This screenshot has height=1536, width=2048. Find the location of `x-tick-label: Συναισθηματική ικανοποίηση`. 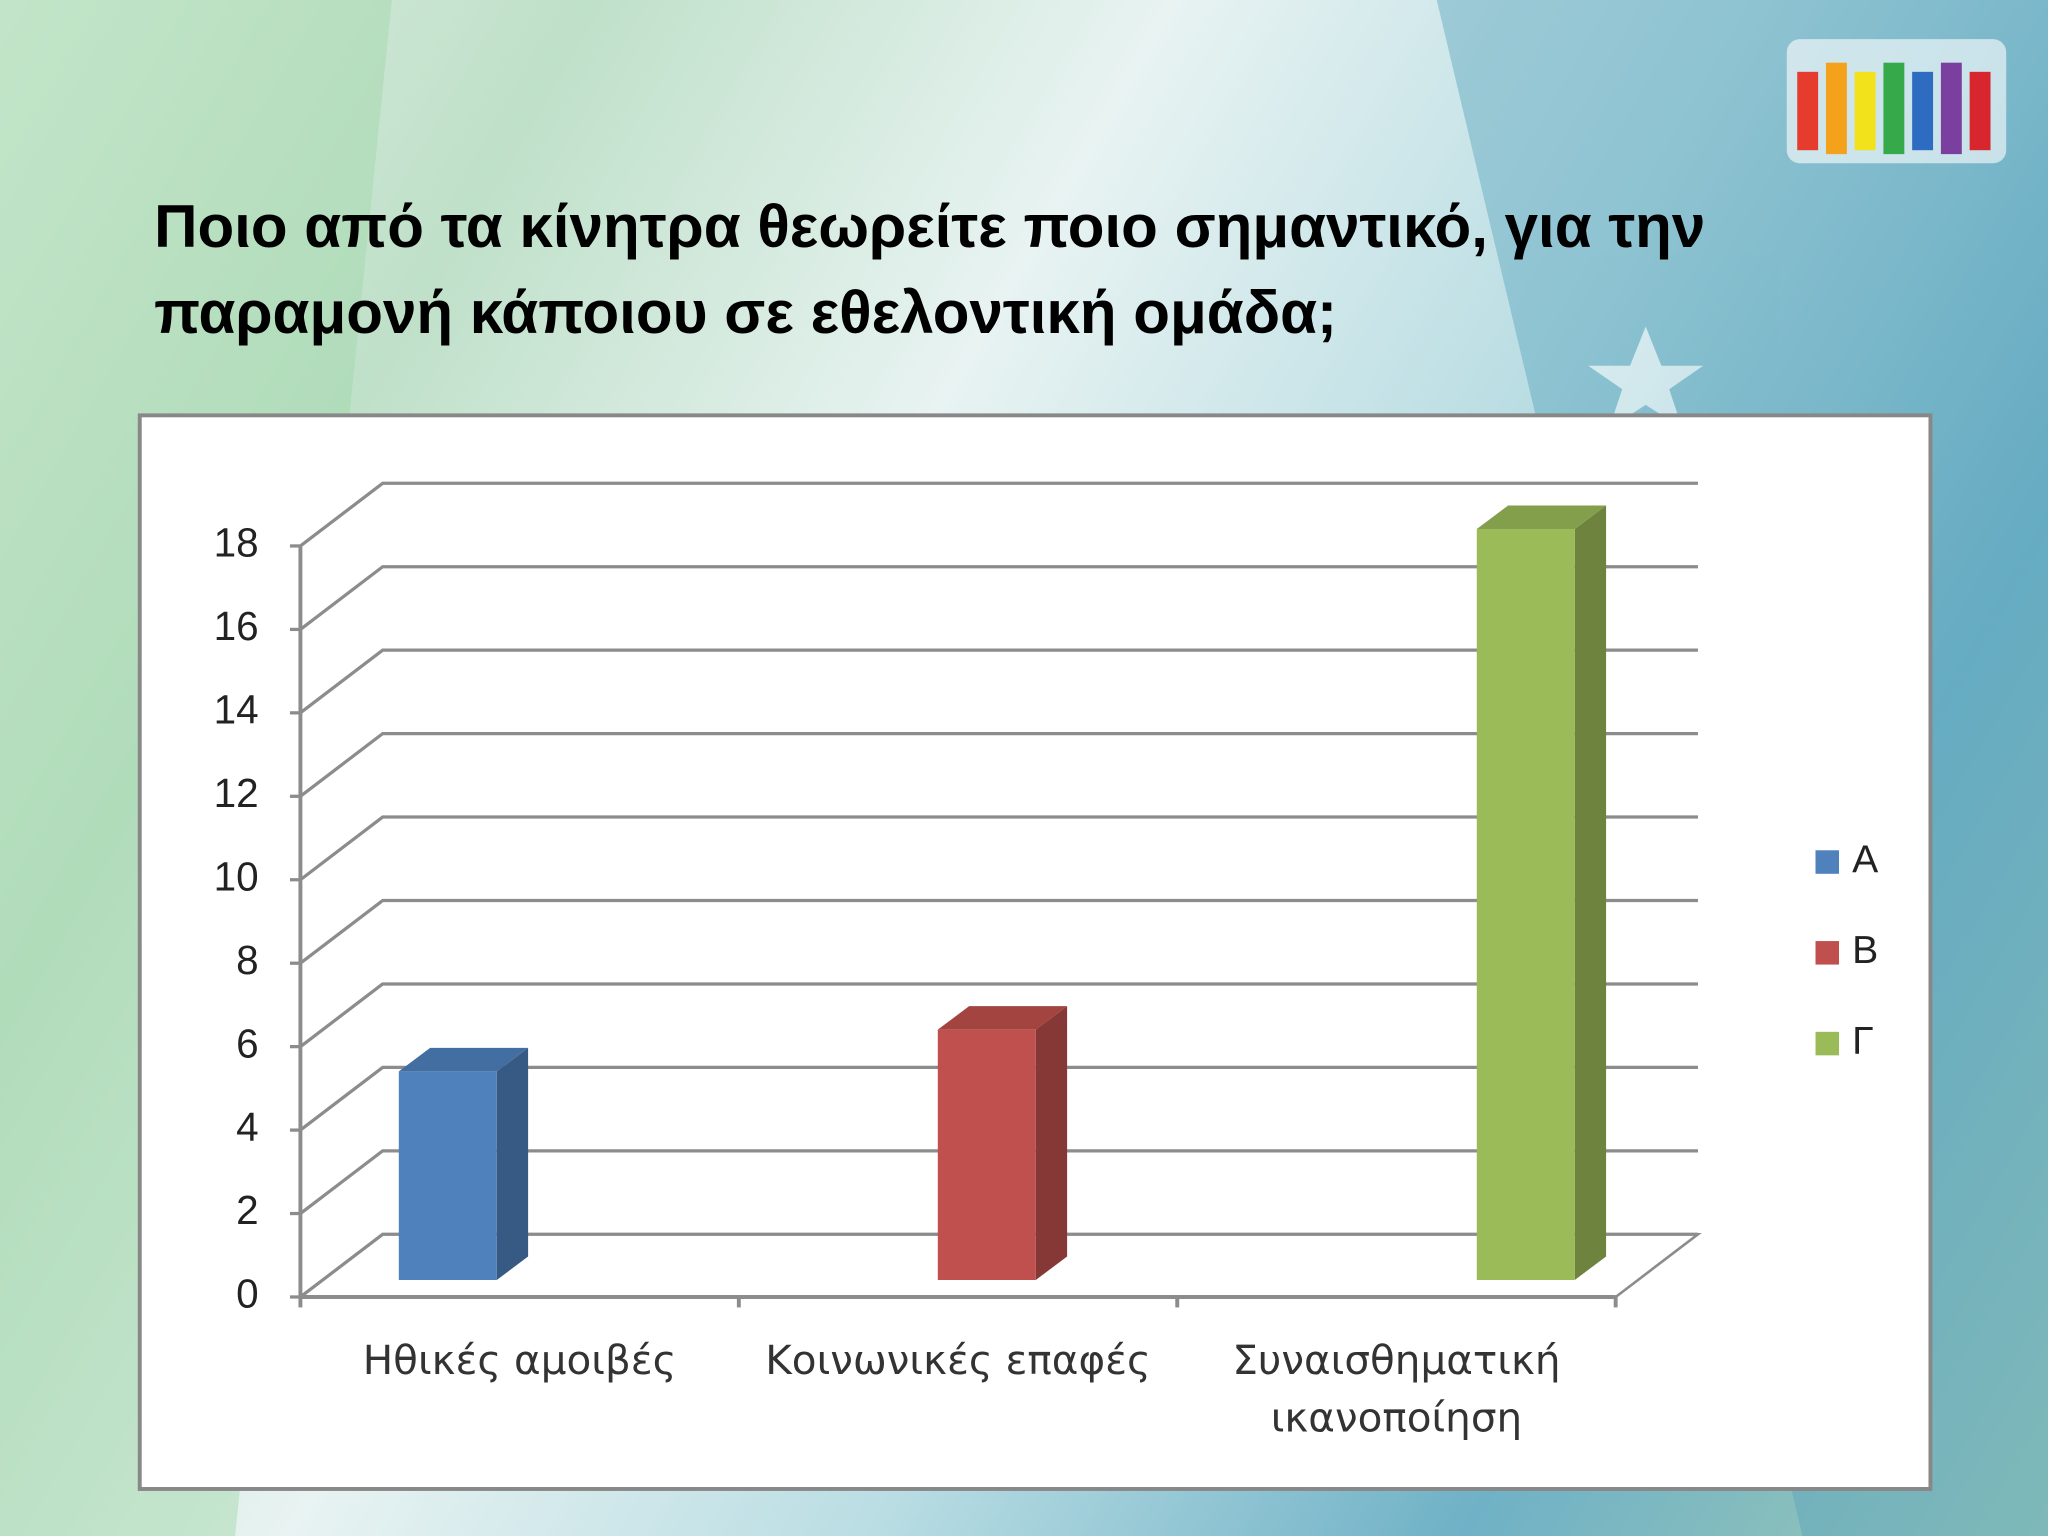

x-tick-label: Συναισθηματική ικανοποίηση is located at coordinates (1396, 1389).